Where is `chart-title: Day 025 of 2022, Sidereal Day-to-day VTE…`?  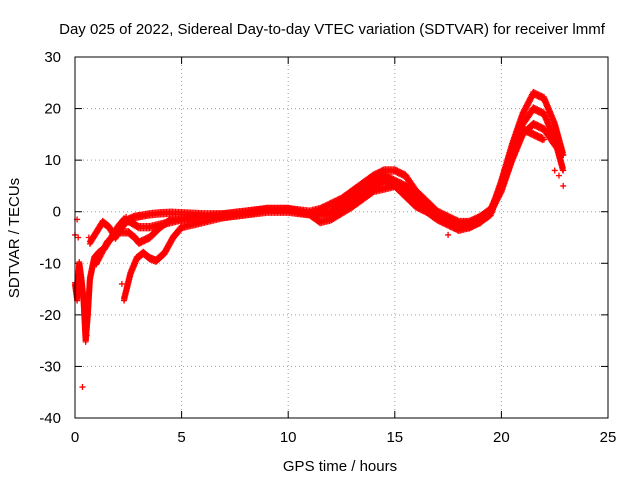
chart-title: Day 025 of 2022, Sidereal Day-to-day VTE… is located at coordinates (332, 29).